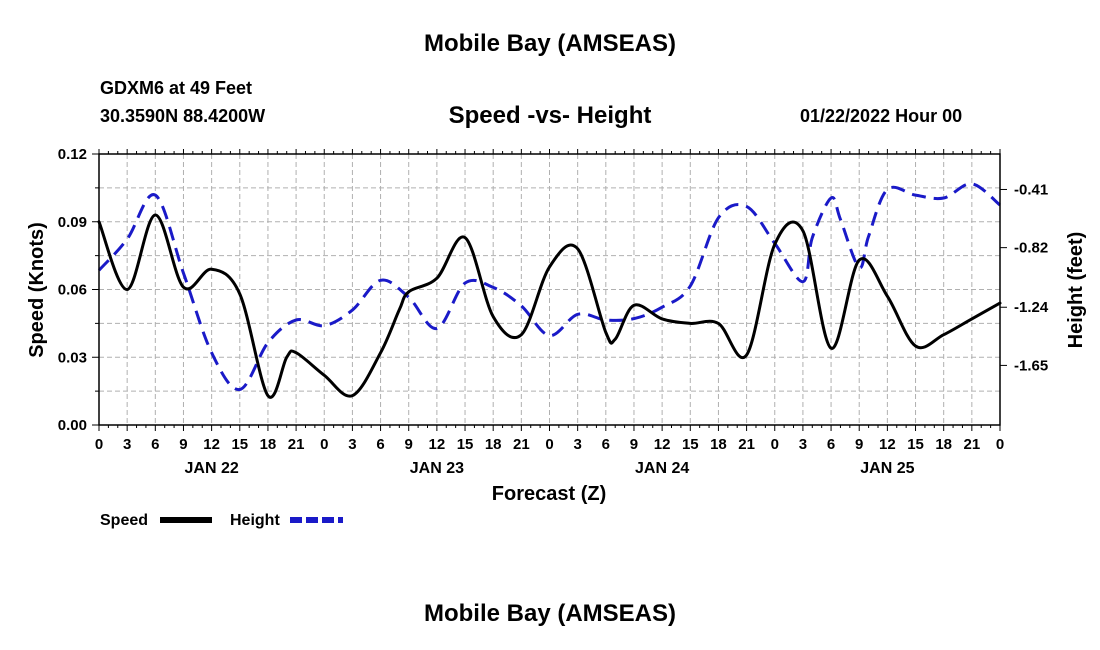 The height and width of the screenshot is (650, 1100). Describe the element at coordinates (124, 520) in the screenshot. I see `legend-label-speed: Speed` at that location.